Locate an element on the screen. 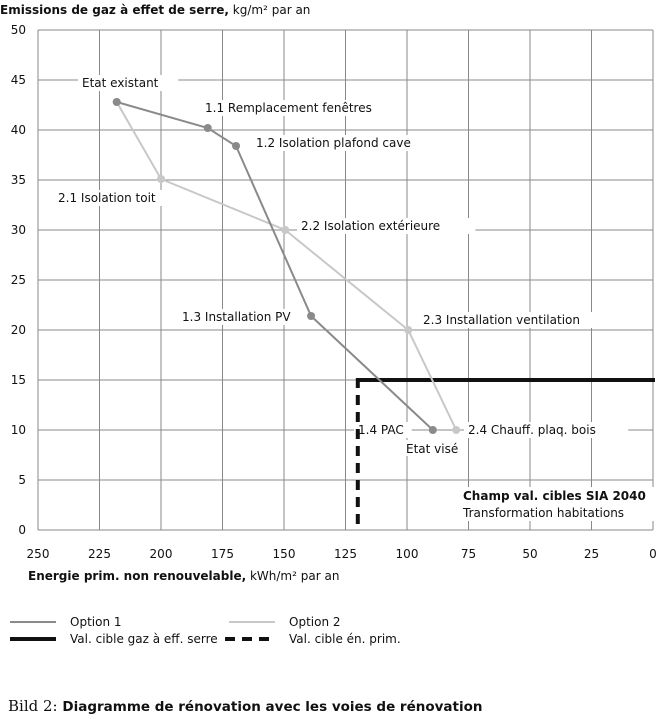  legend-label: Option 1 is located at coordinates (96, 622).